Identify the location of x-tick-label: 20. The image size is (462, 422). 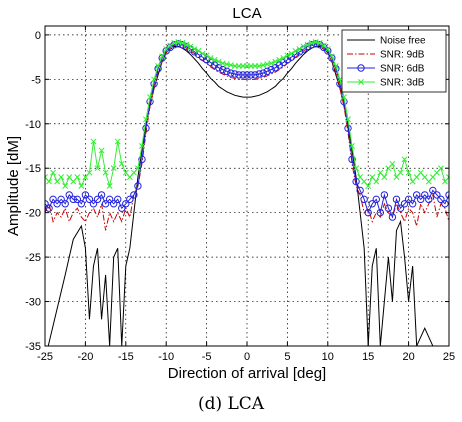
(408, 357).